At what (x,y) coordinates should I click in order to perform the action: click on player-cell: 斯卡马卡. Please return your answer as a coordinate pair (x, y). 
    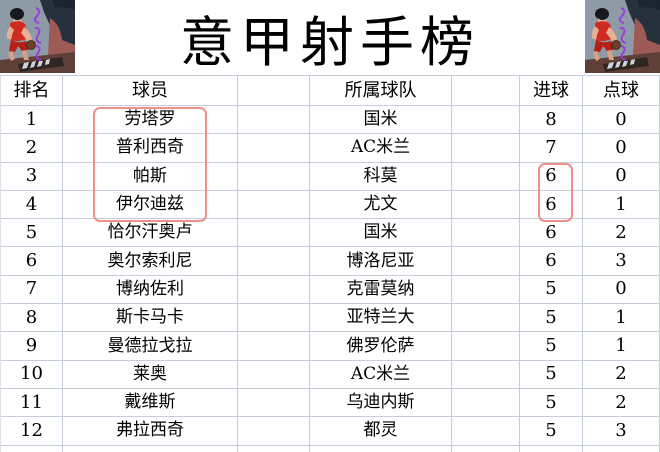
    Looking at the image, I should click on (150, 318).